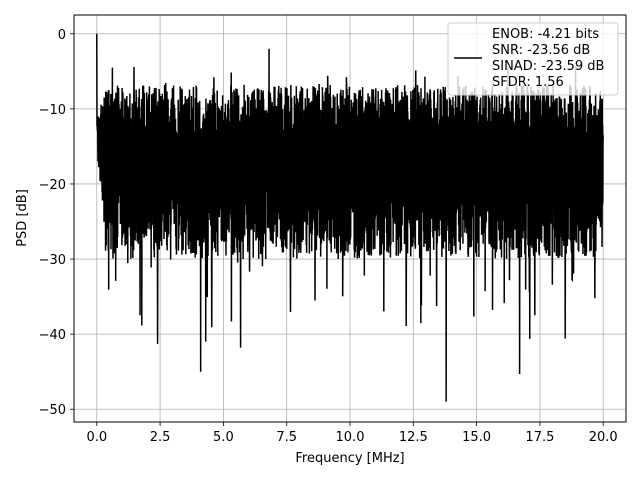 The width and height of the screenshot is (640, 480). Describe the element at coordinates (545, 34) in the screenshot. I see `legend-enob: ENOB: -4.21 bits` at that location.